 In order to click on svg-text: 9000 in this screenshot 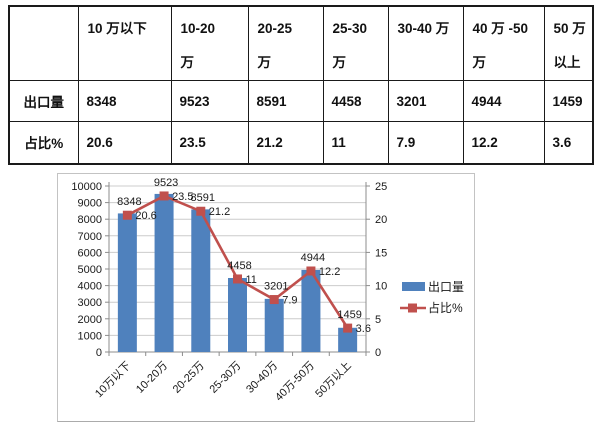, I will do `click(90, 204)`.